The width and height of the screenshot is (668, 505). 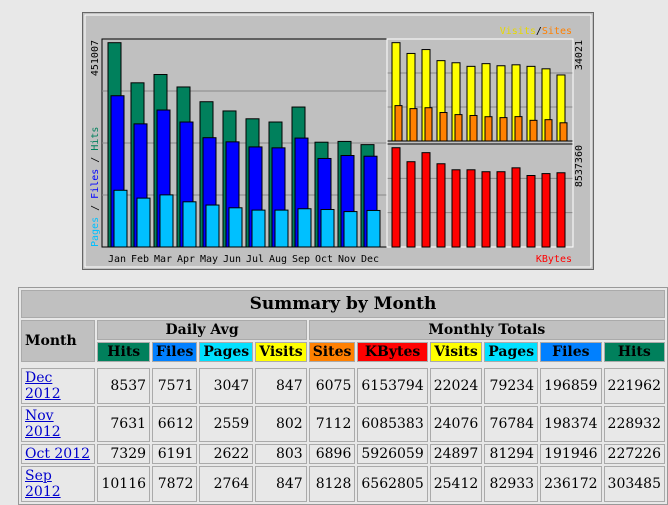 I want to click on month-label: Mar, so click(x=163, y=259).